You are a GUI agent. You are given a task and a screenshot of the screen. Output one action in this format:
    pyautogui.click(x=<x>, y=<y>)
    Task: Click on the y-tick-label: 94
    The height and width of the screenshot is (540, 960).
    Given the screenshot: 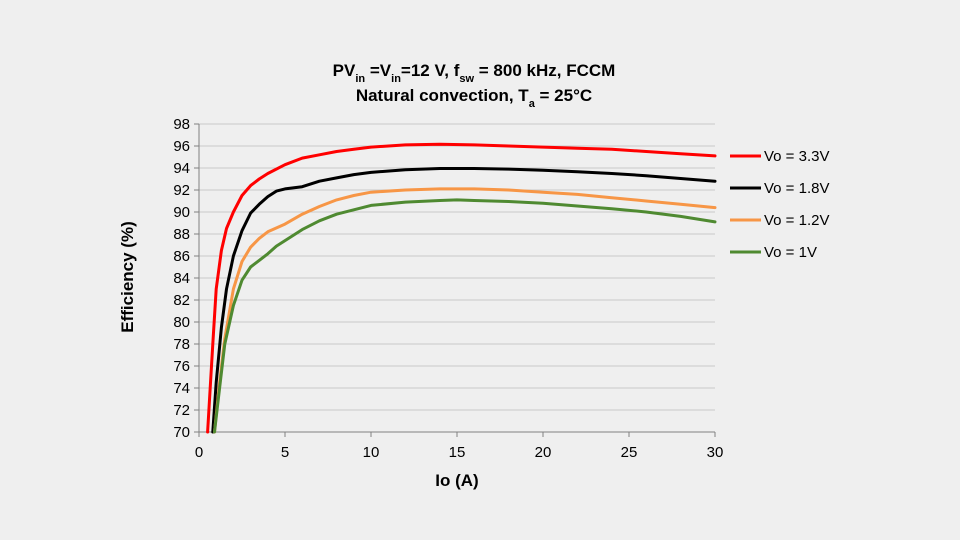 What is the action you would take?
    pyautogui.click(x=181, y=168)
    